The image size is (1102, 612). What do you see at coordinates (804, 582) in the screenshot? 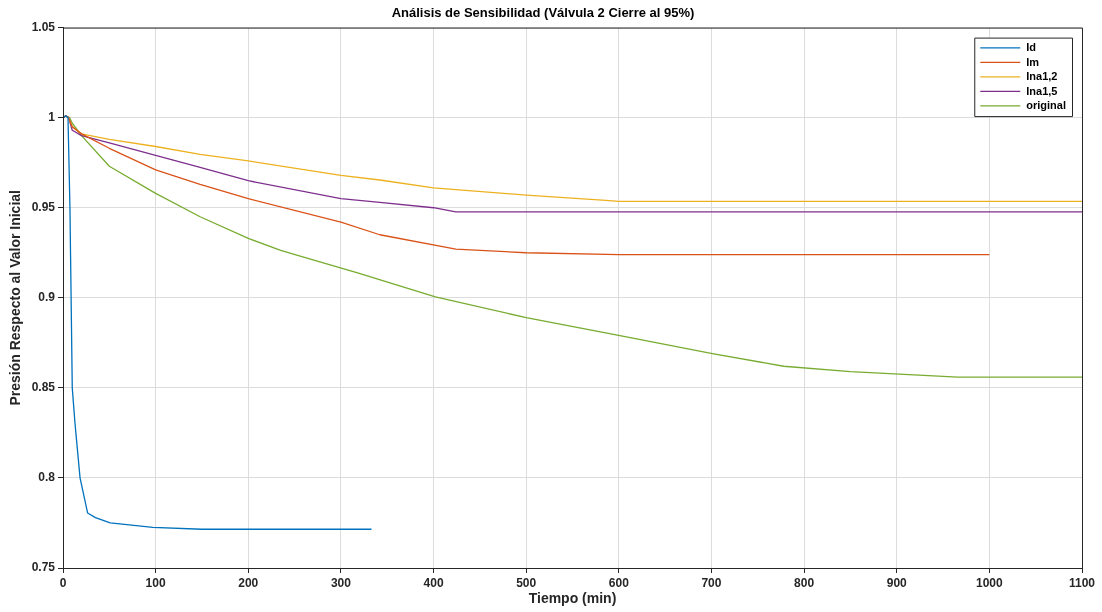
I see `x-tick-label: 800` at bounding box center [804, 582].